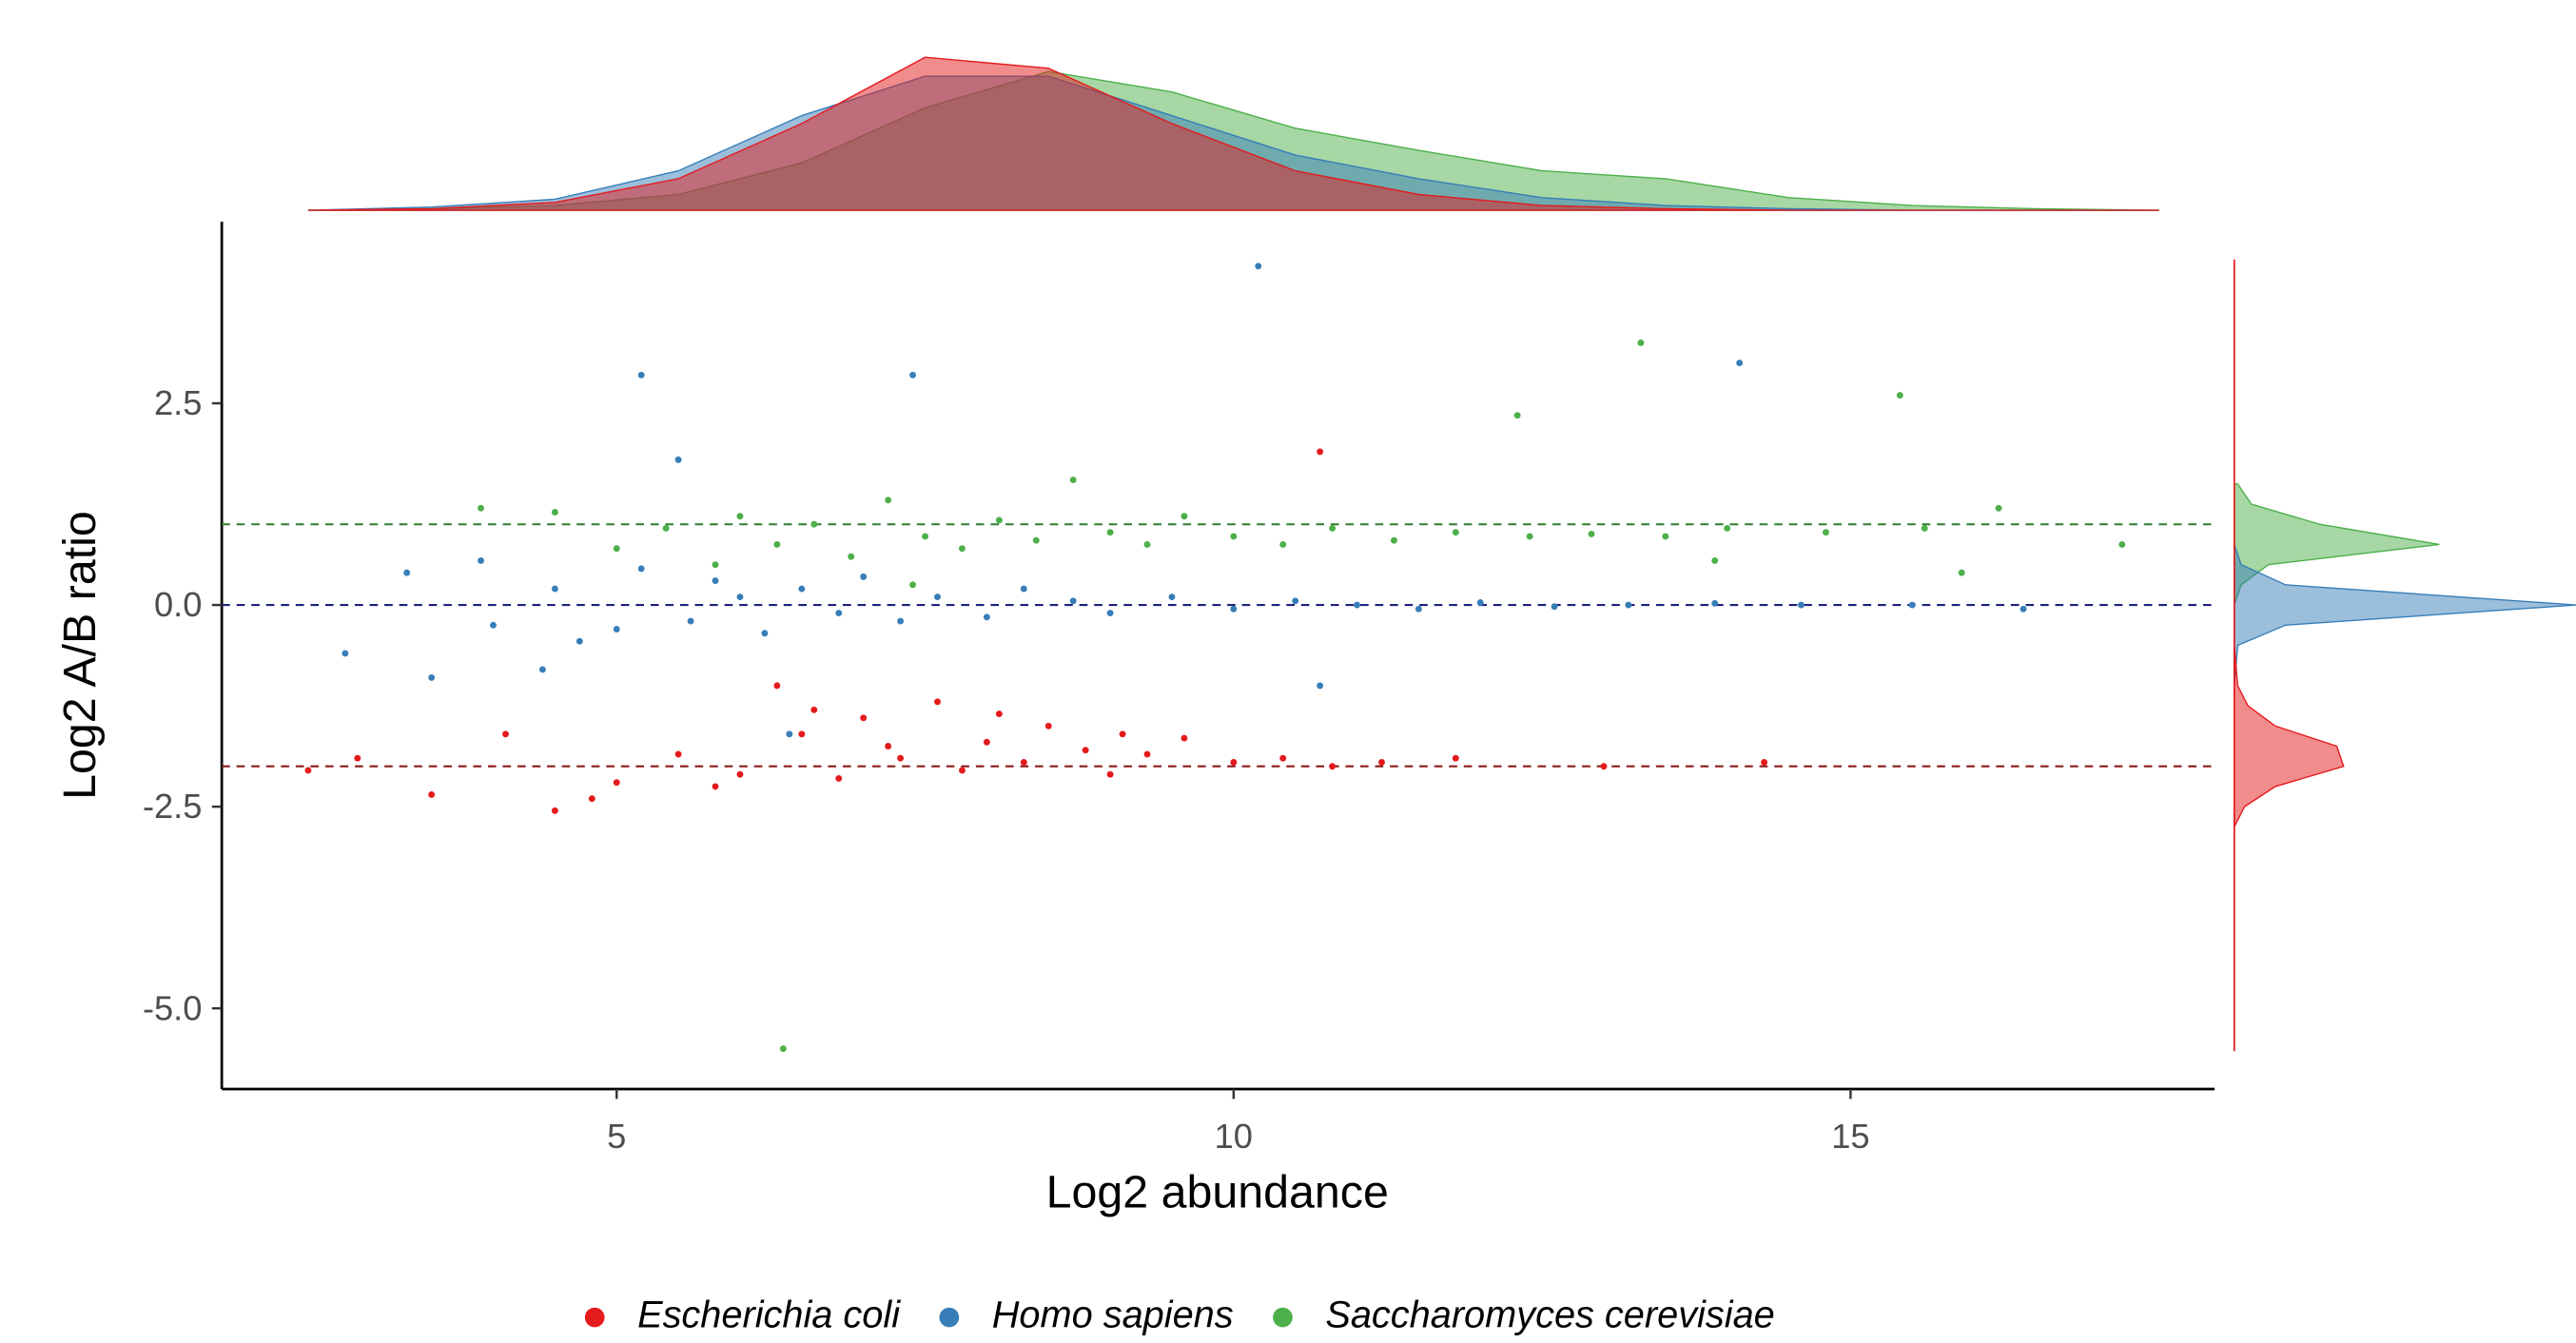 The height and width of the screenshot is (1343, 2576). Describe the element at coordinates (1113, 1315) in the screenshot. I see `legend-label: Homo sapiens` at that location.